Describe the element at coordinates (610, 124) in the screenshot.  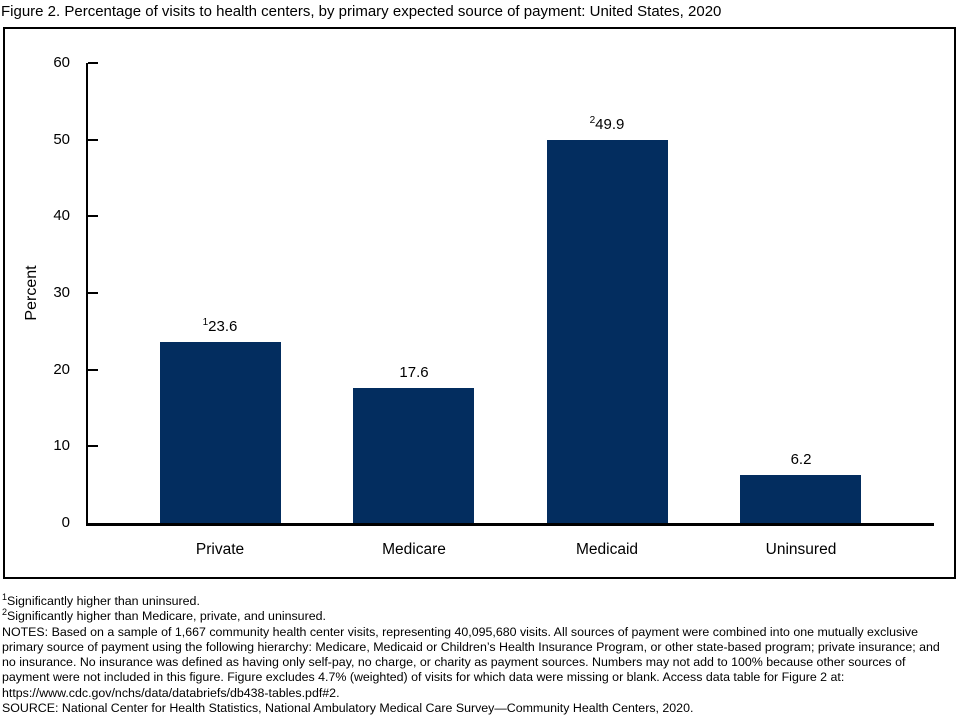
I see `bar-value-text-medicaid: 49.9` at that location.